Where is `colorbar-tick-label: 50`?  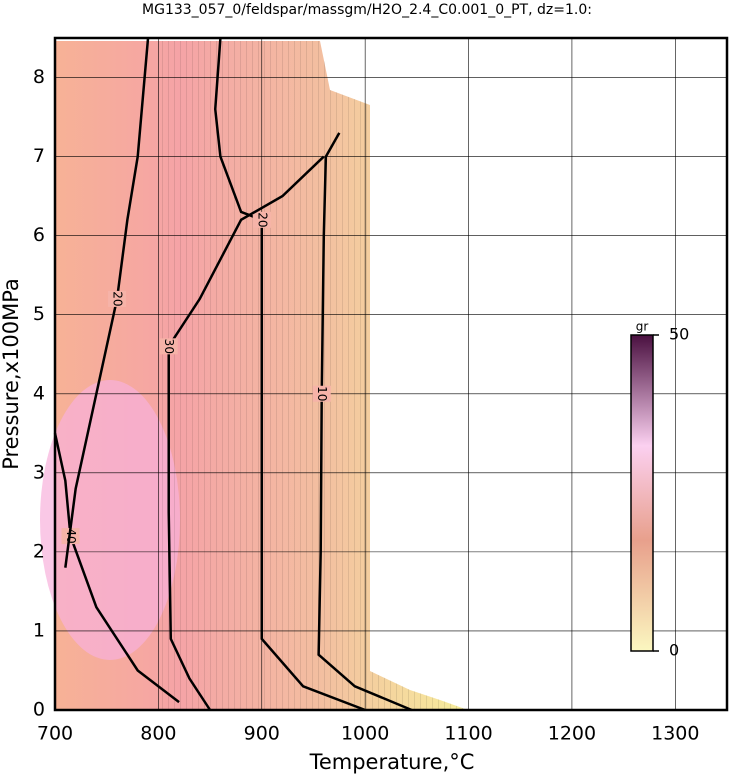
colorbar-tick-label: 50 is located at coordinates (679, 334).